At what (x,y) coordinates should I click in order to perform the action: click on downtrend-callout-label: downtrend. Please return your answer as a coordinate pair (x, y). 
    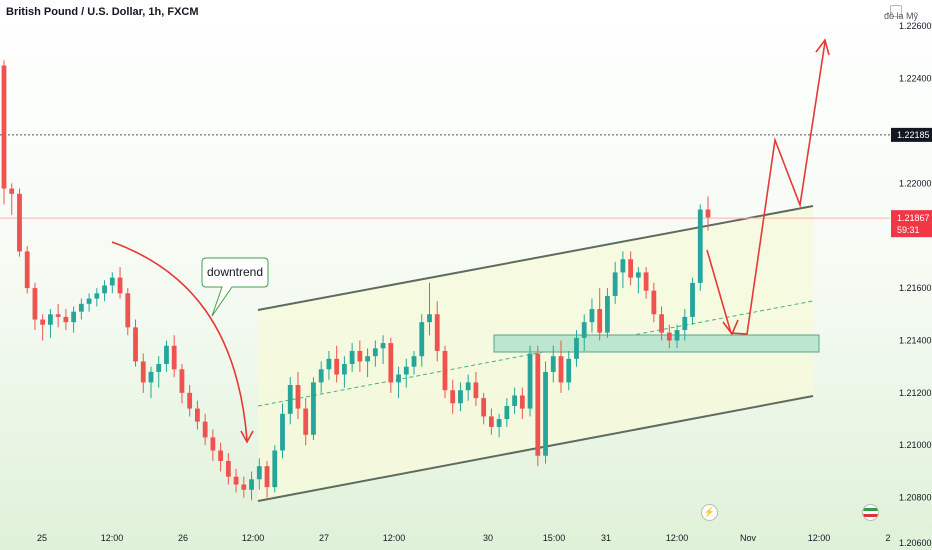
    Looking at the image, I should click on (235, 272).